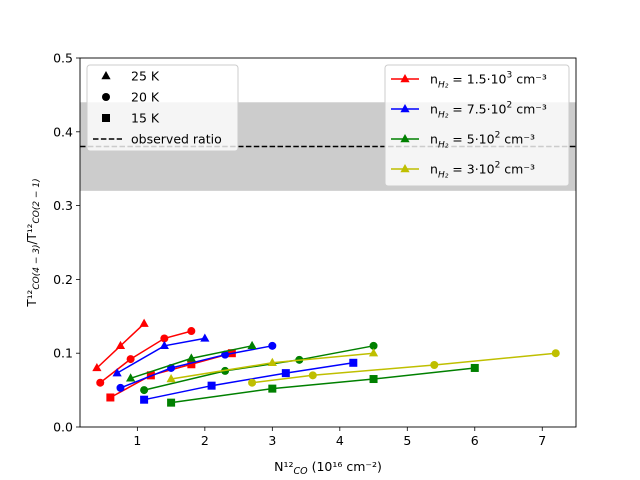 The height and width of the screenshot is (480, 640). What do you see at coordinates (37, 267) in the screenshot?
I see `y-label-sub: CO(4 − 3)` at bounding box center [37, 267].